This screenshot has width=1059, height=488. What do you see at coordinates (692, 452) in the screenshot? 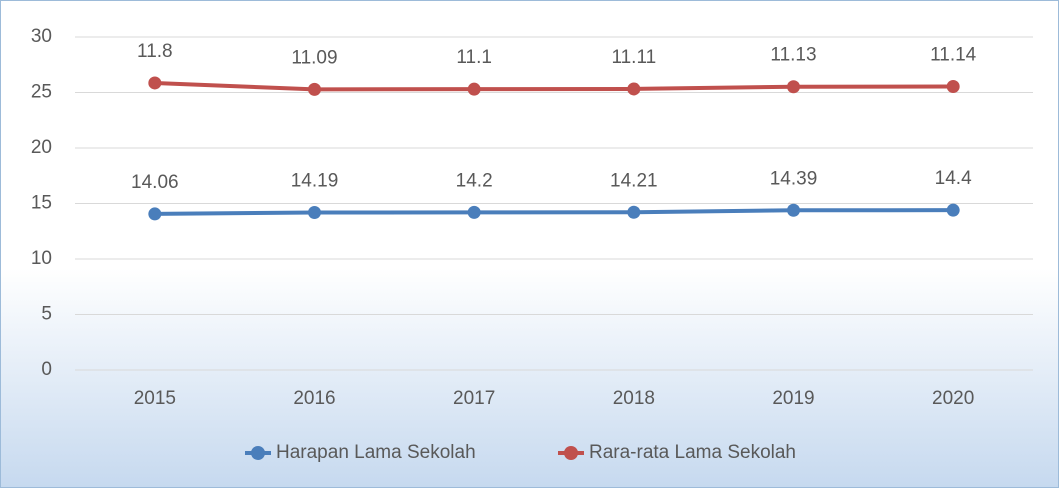
I see `legend-label: Rara-rata Lama Sekolah` at bounding box center [692, 452].